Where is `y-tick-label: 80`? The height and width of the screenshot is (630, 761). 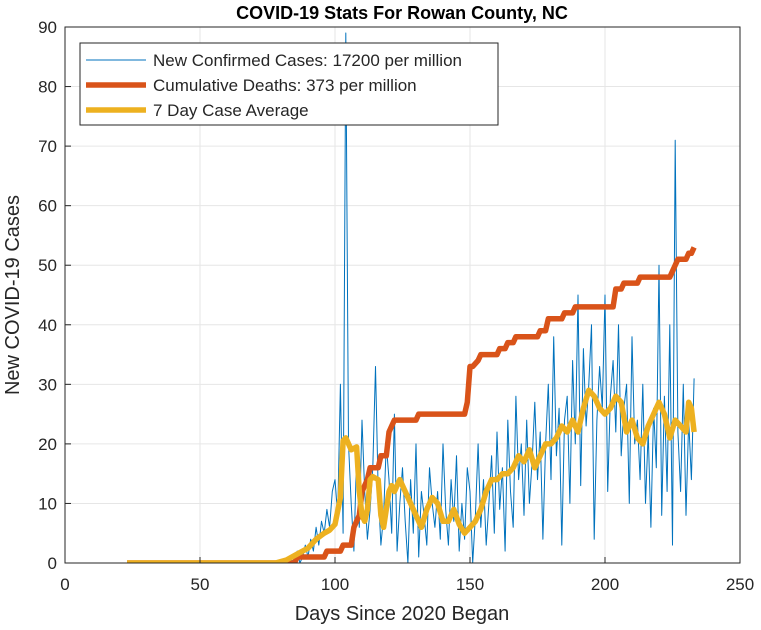
y-tick-label: 80 is located at coordinates (47, 87).